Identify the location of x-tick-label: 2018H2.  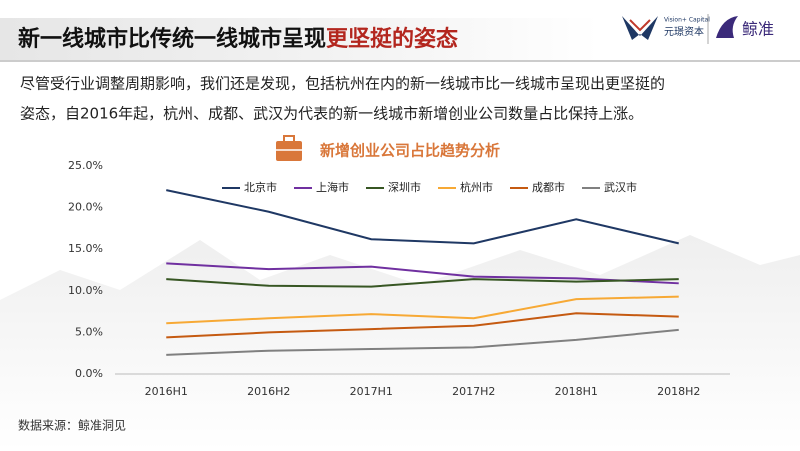
(678, 391).